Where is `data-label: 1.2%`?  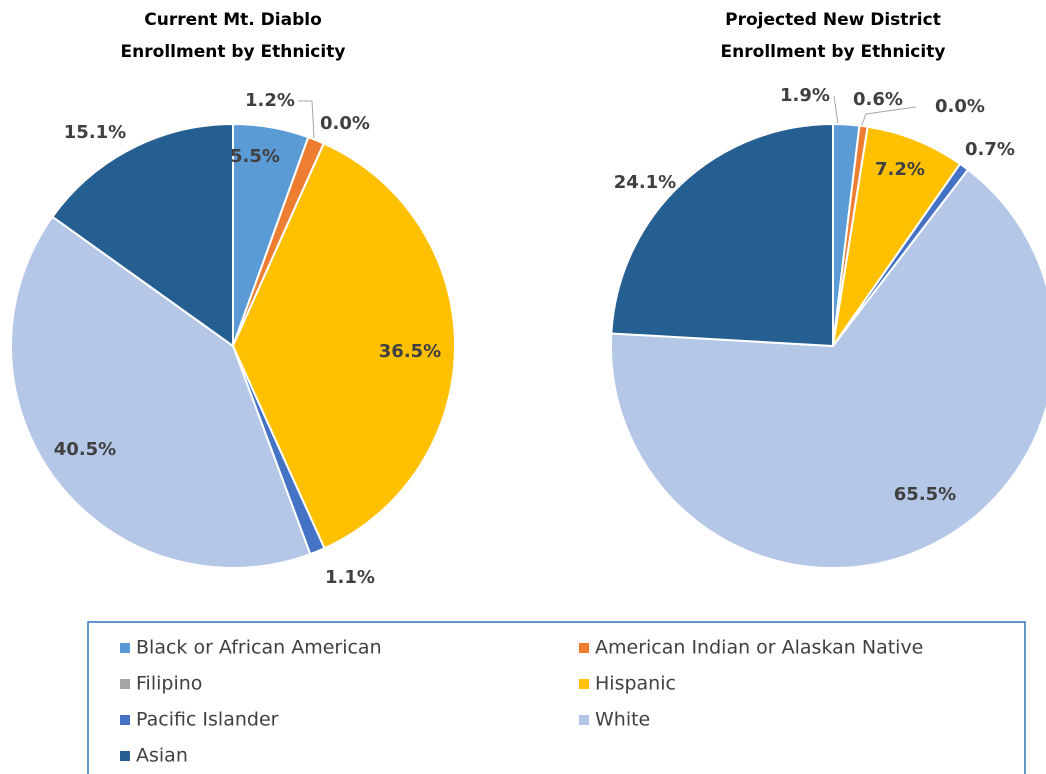
data-label: 1.2% is located at coordinates (270, 100).